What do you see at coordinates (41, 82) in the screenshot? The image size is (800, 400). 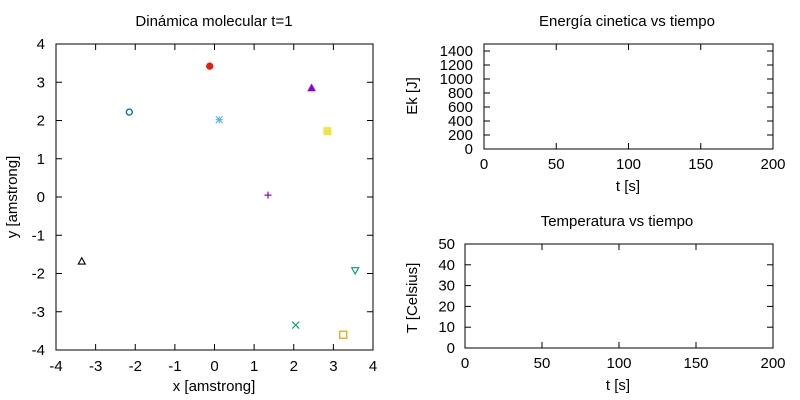 I see `scatter-ytick-label: 3` at bounding box center [41, 82].